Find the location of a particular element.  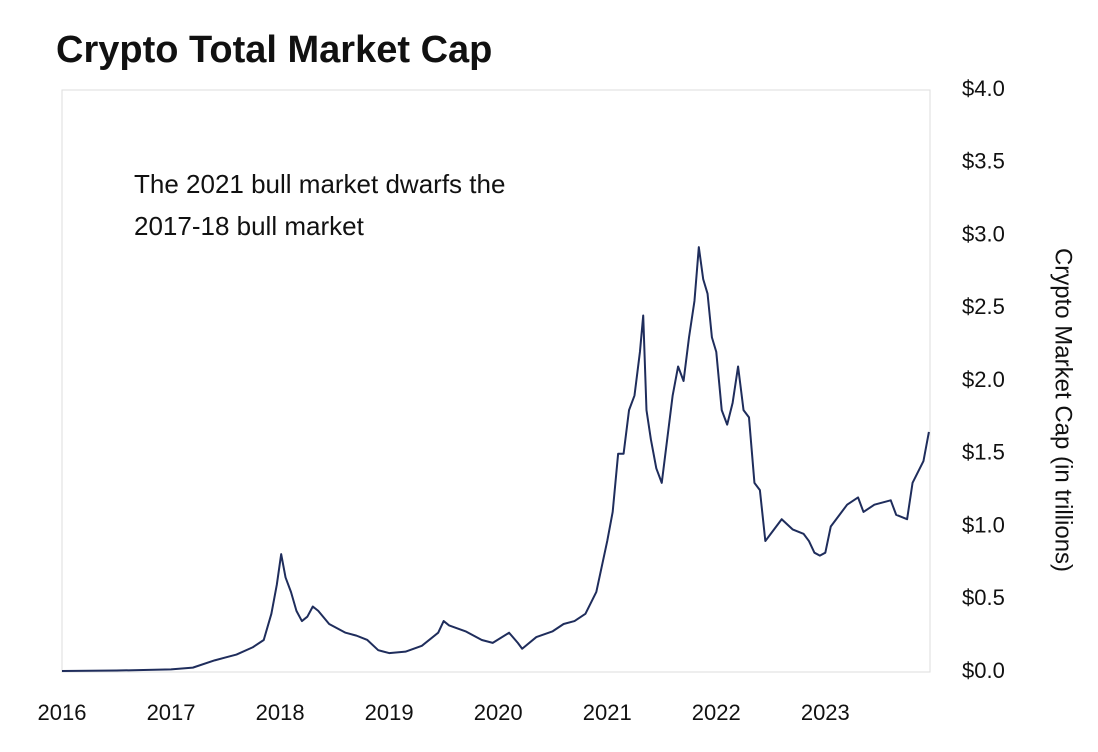

x-tick-label: 2018 is located at coordinates (280, 712).